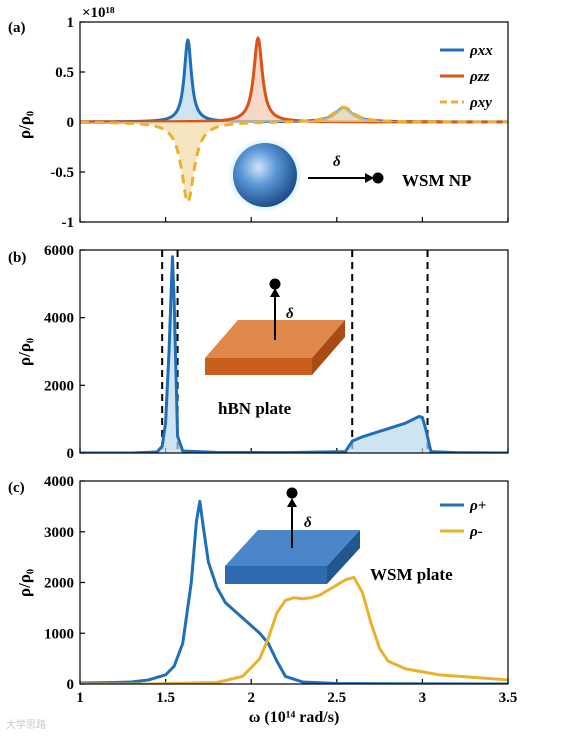 The width and height of the screenshot is (561, 738). I want to click on plate-front-c, so click(276, 575).